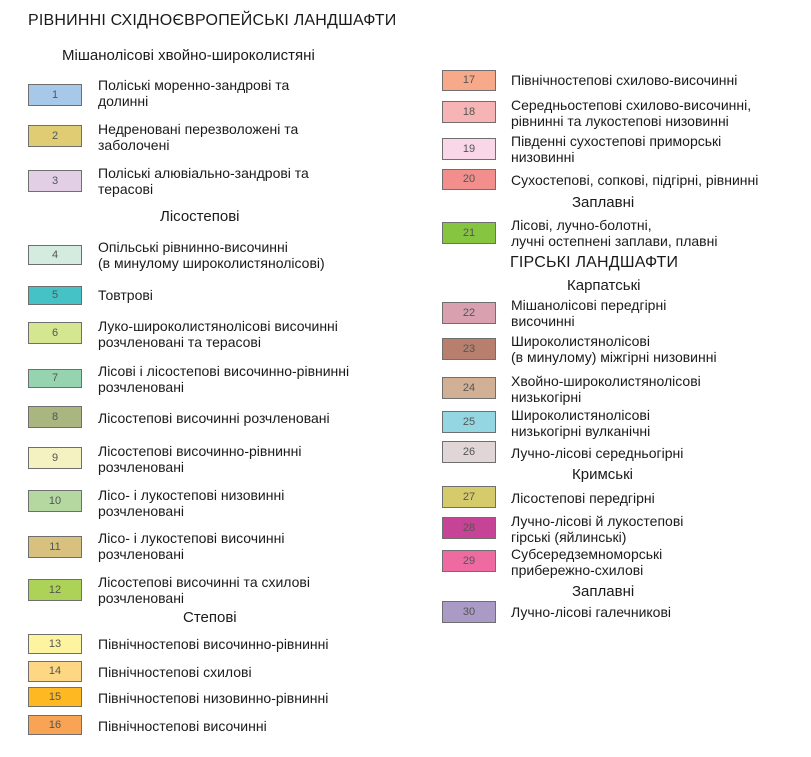 The width and height of the screenshot is (811, 757). I want to click on legend-swatch-10: 10, so click(55, 501).